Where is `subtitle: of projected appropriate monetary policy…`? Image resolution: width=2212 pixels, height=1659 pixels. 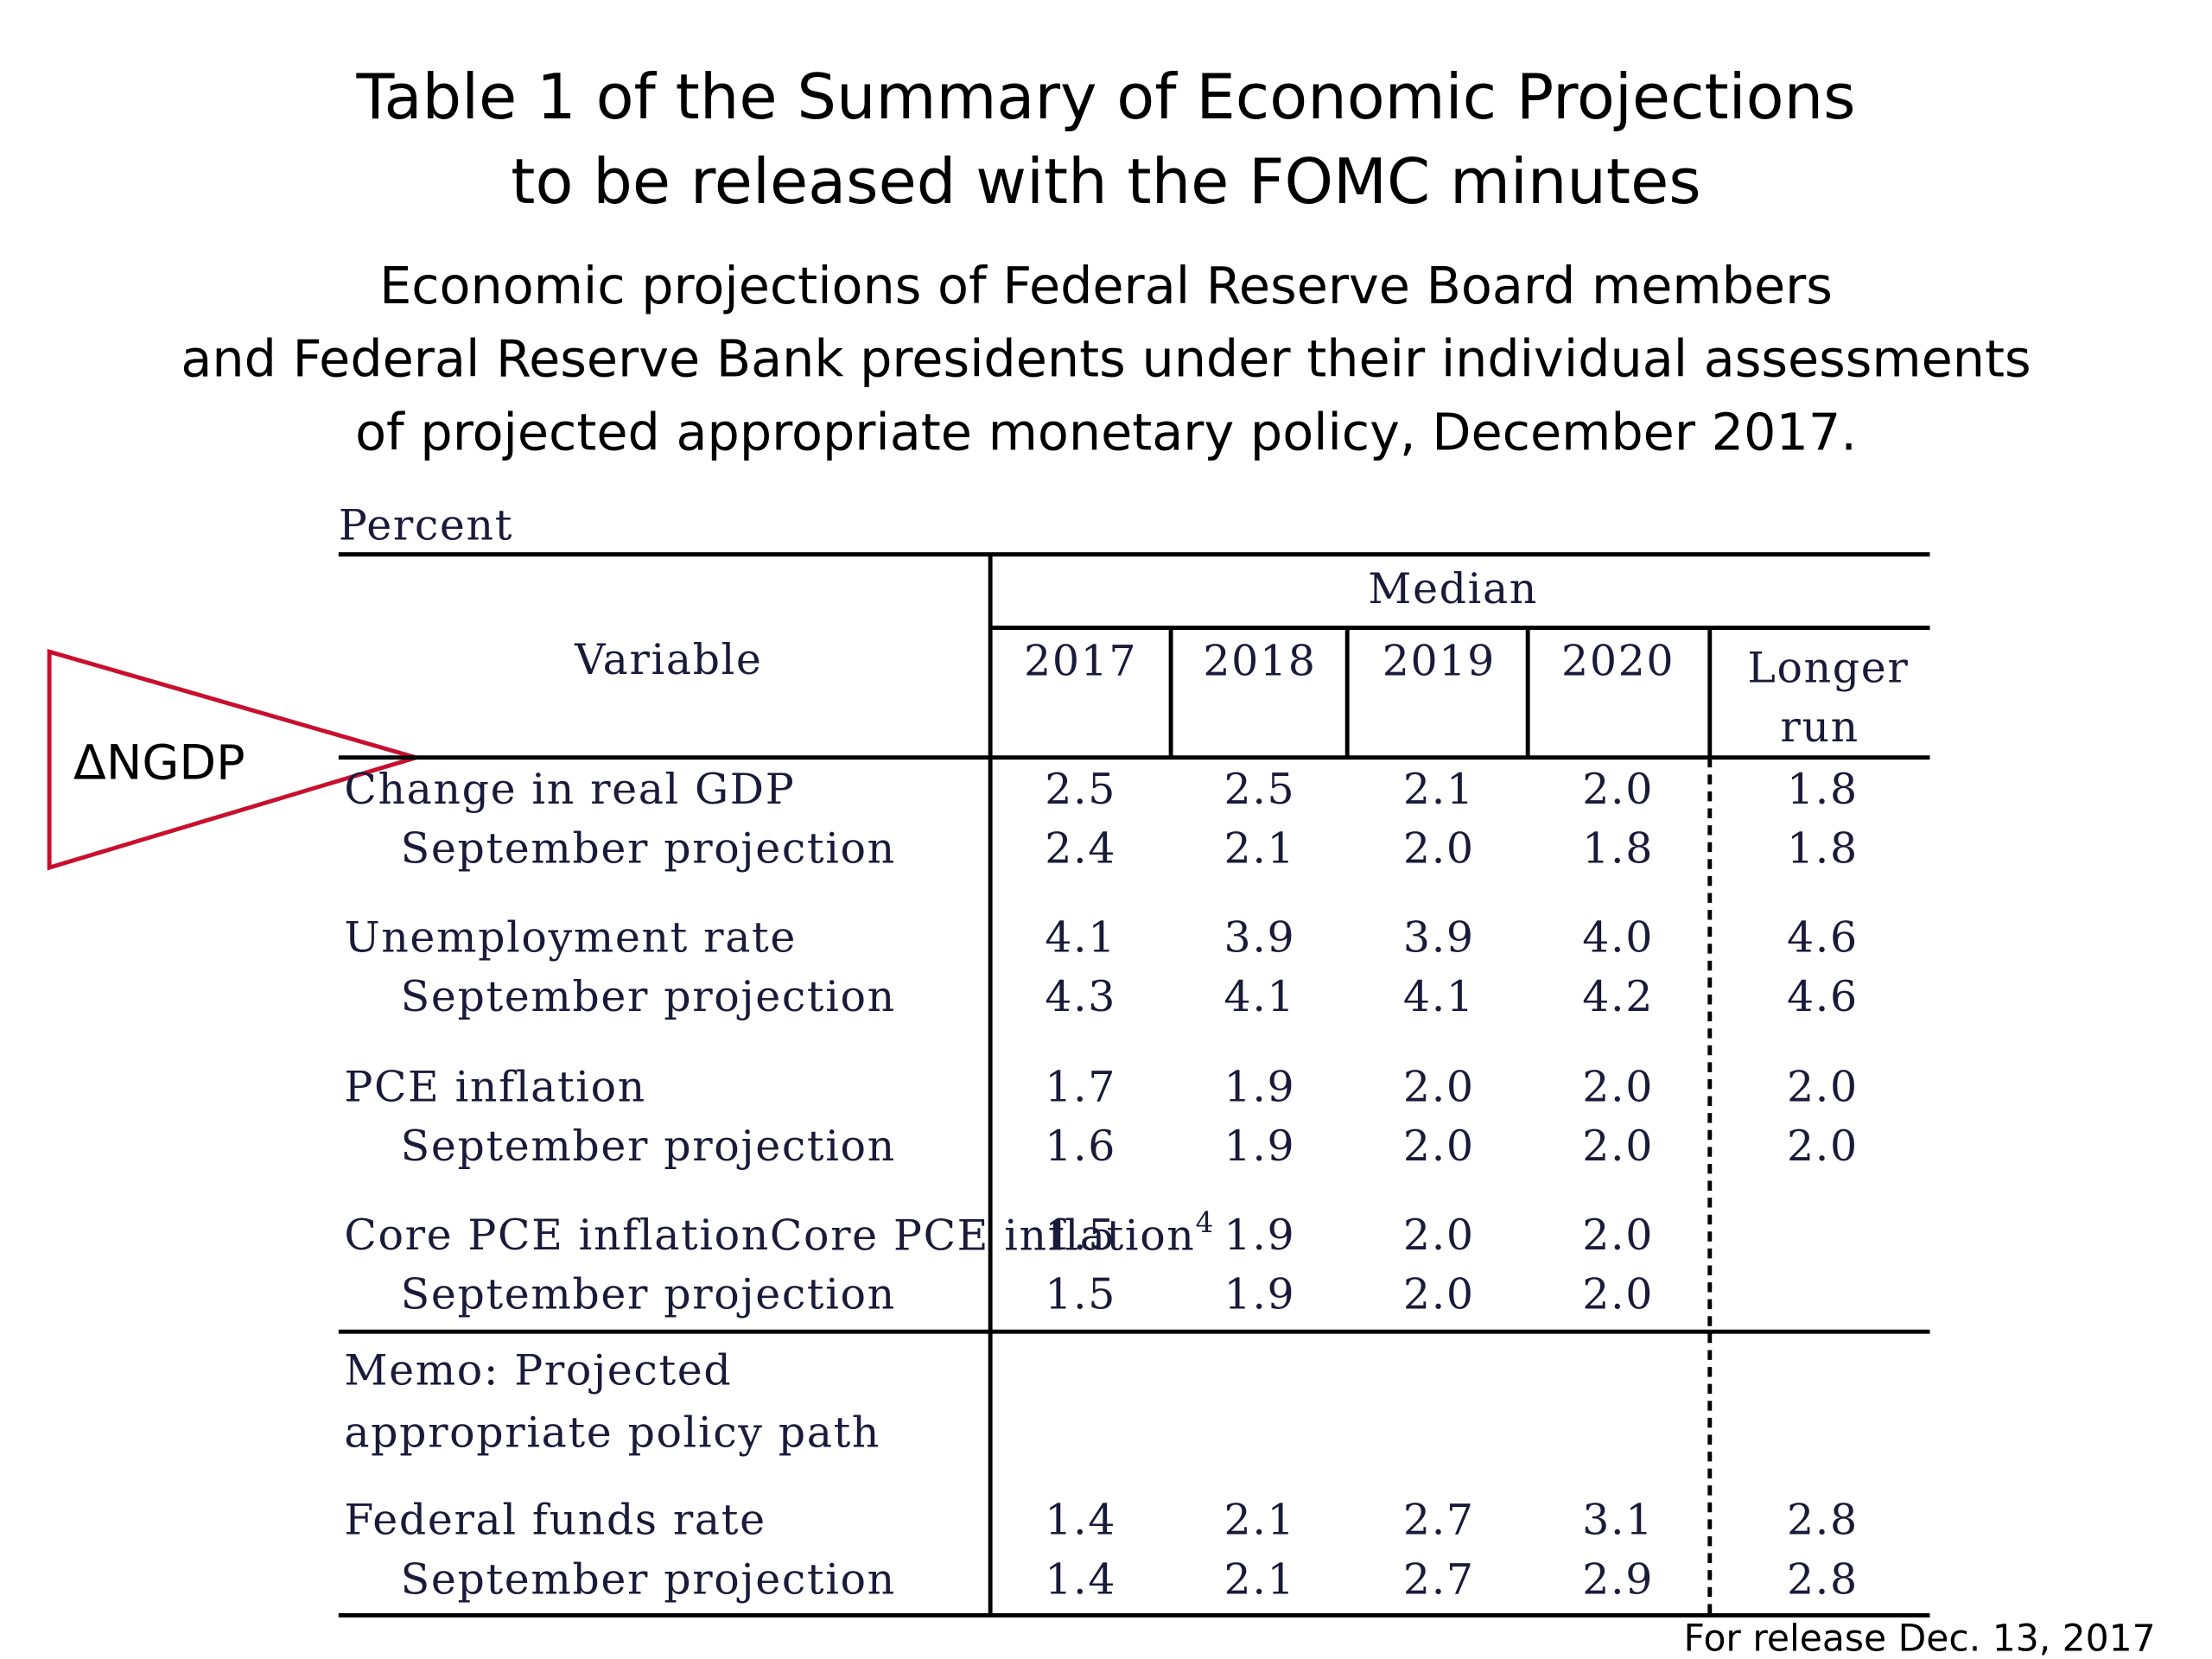 subtitle: of projected appropriate monetary policy… is located at coordinates (1106, 432).